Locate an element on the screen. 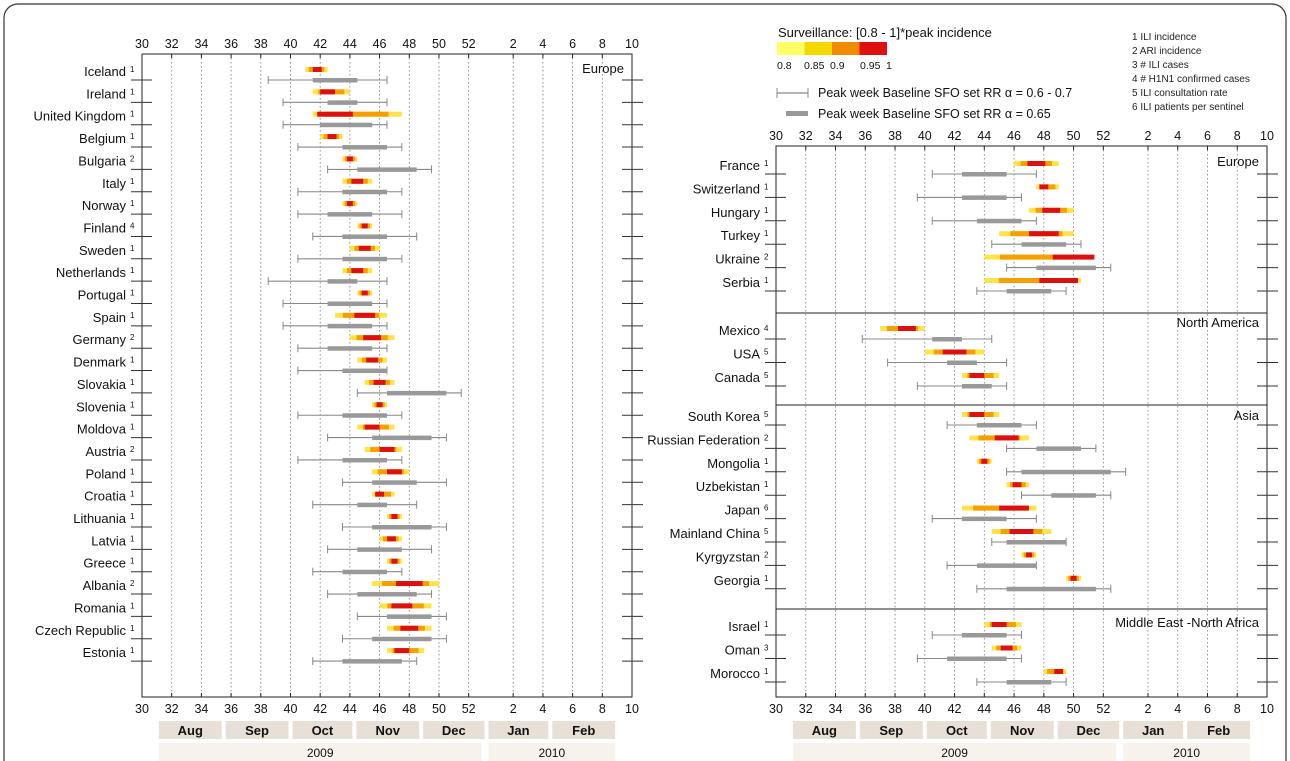  country-row: Estonia 1 is located at coordinates (363, 655).